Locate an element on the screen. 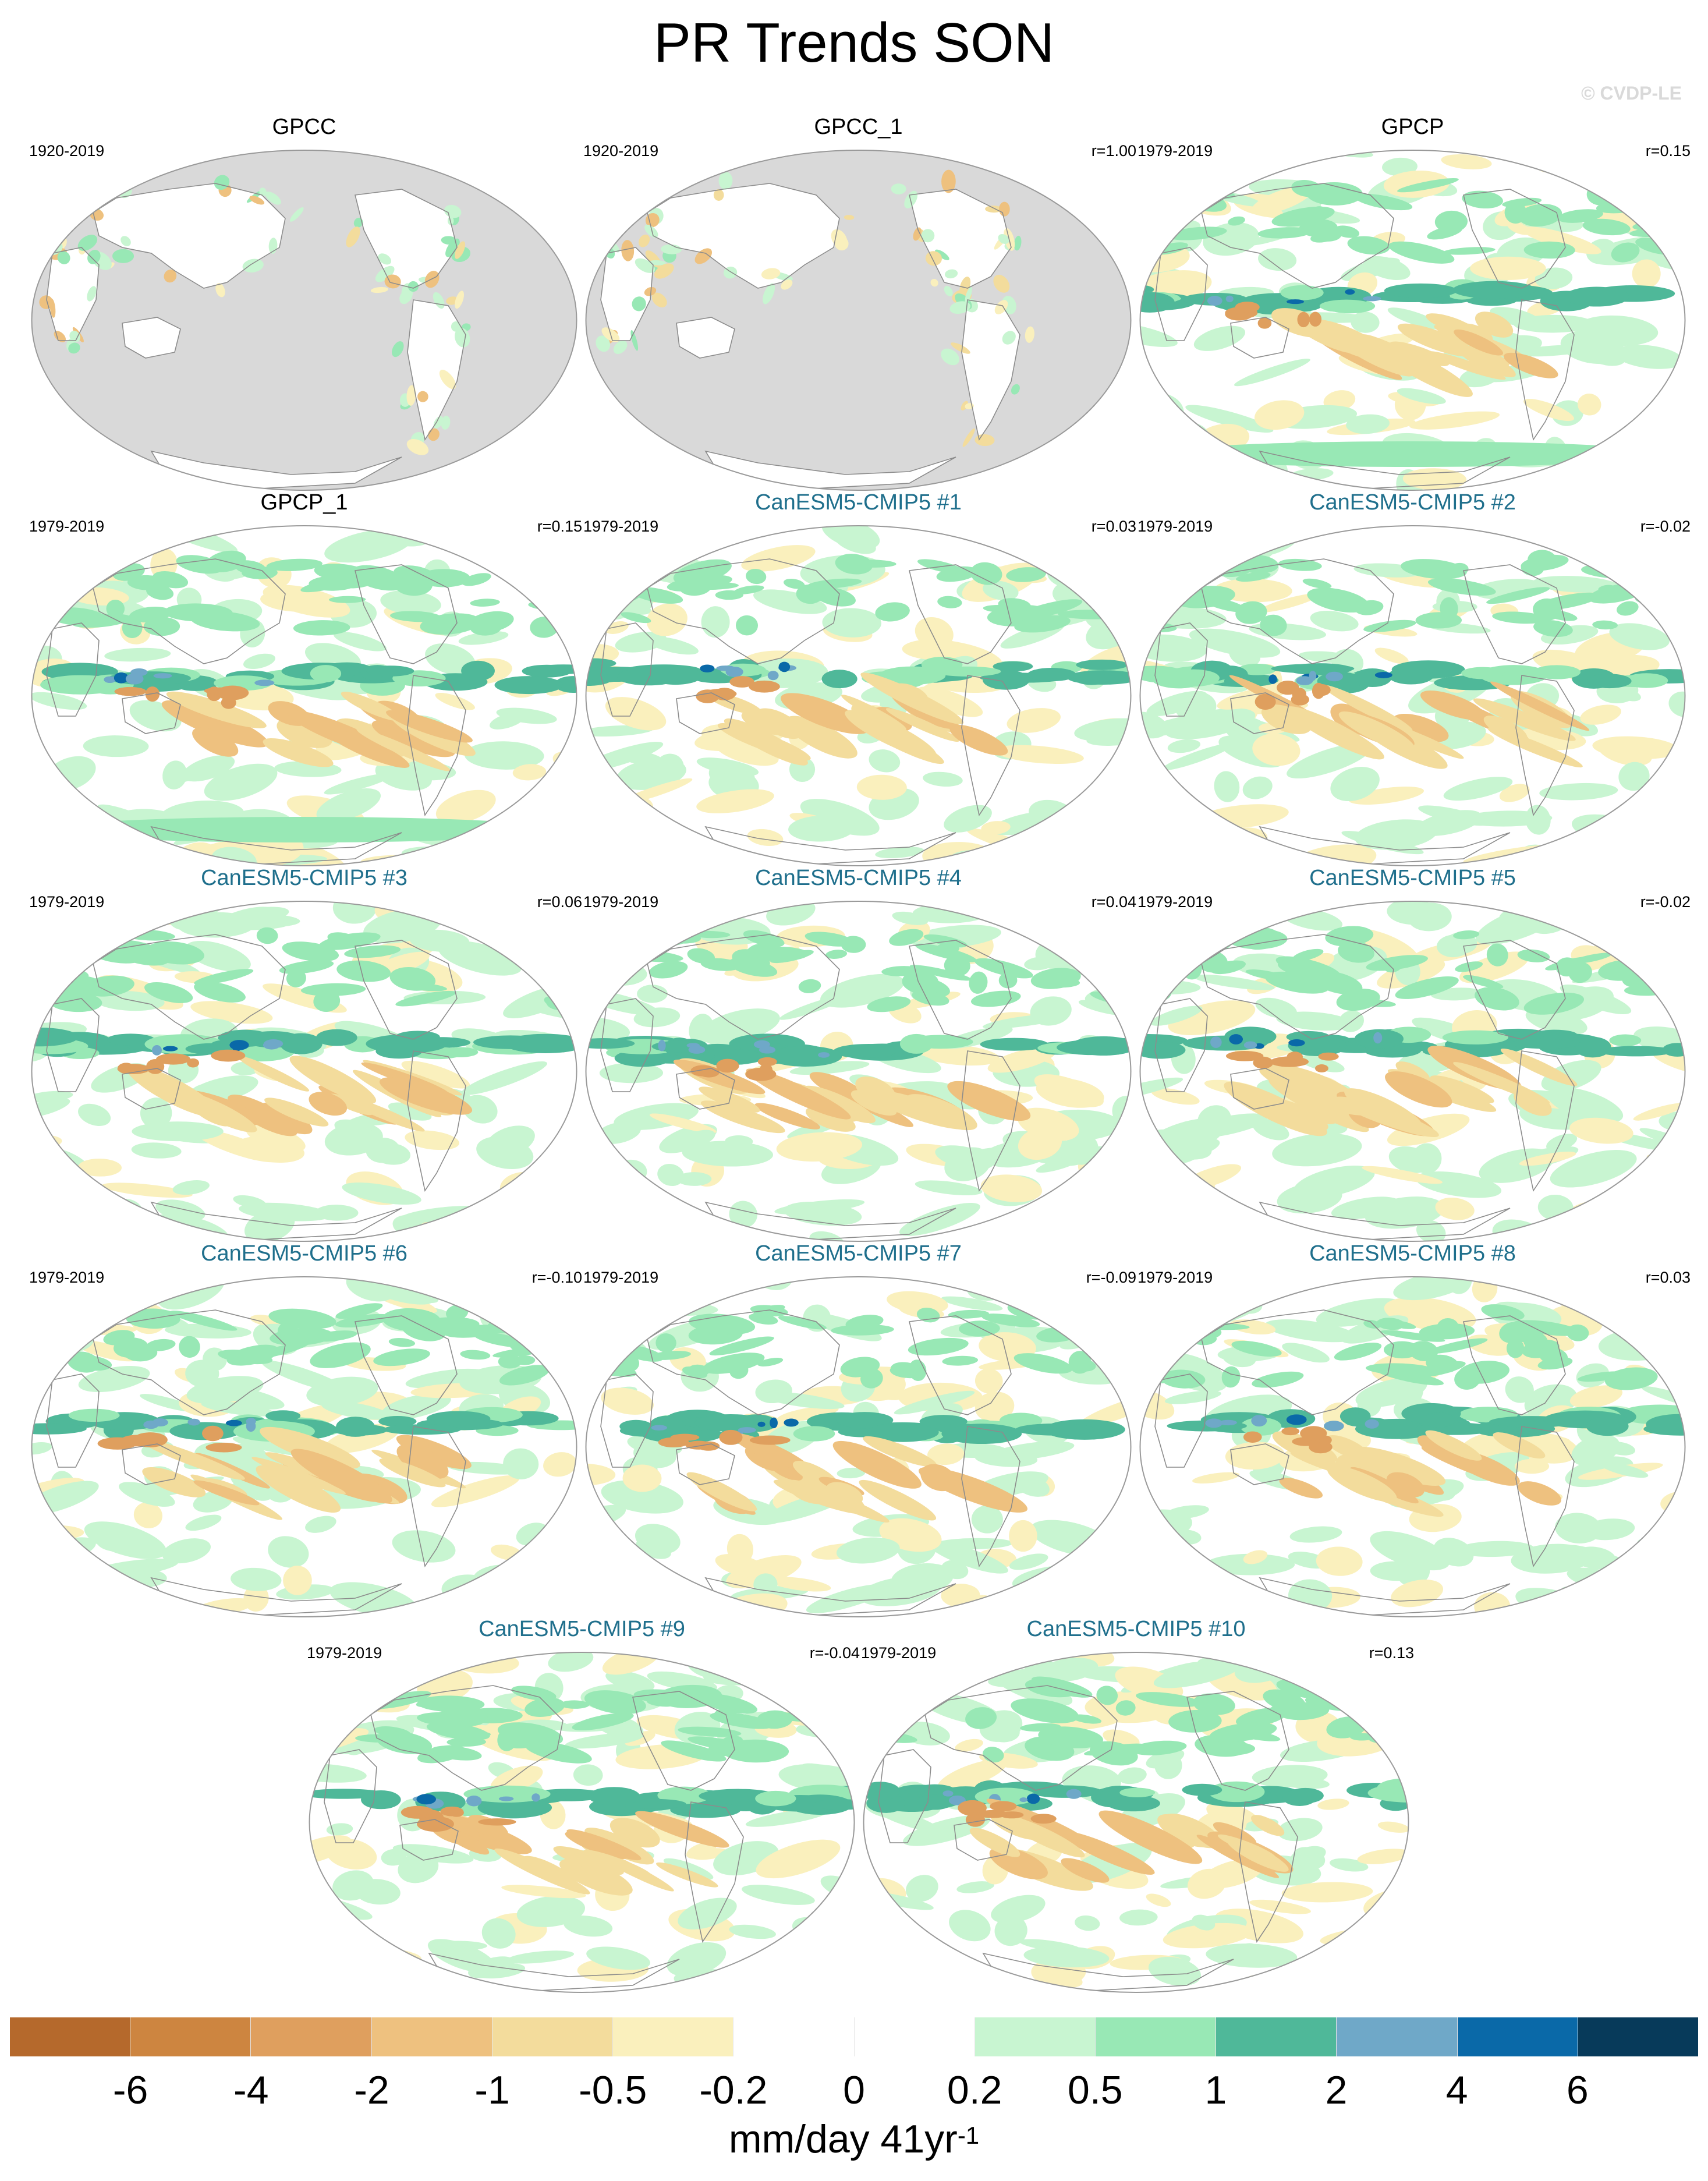 The image size is (1708, 2181). map-panel: CanESM5-CMIP5 #7 1979-2019 r=-0.09 is located at coordinates (858, 1431).